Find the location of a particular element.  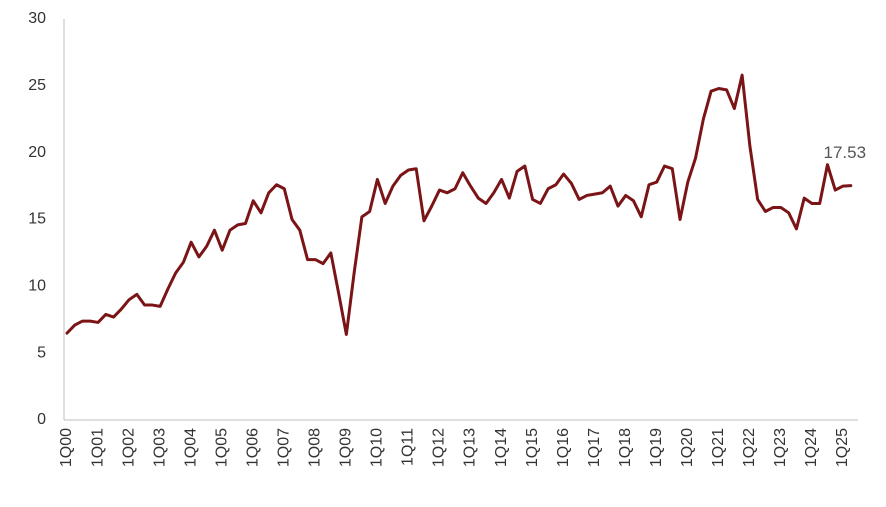

x-tick-label: 1Q13 is located at coordinates (470, 447).